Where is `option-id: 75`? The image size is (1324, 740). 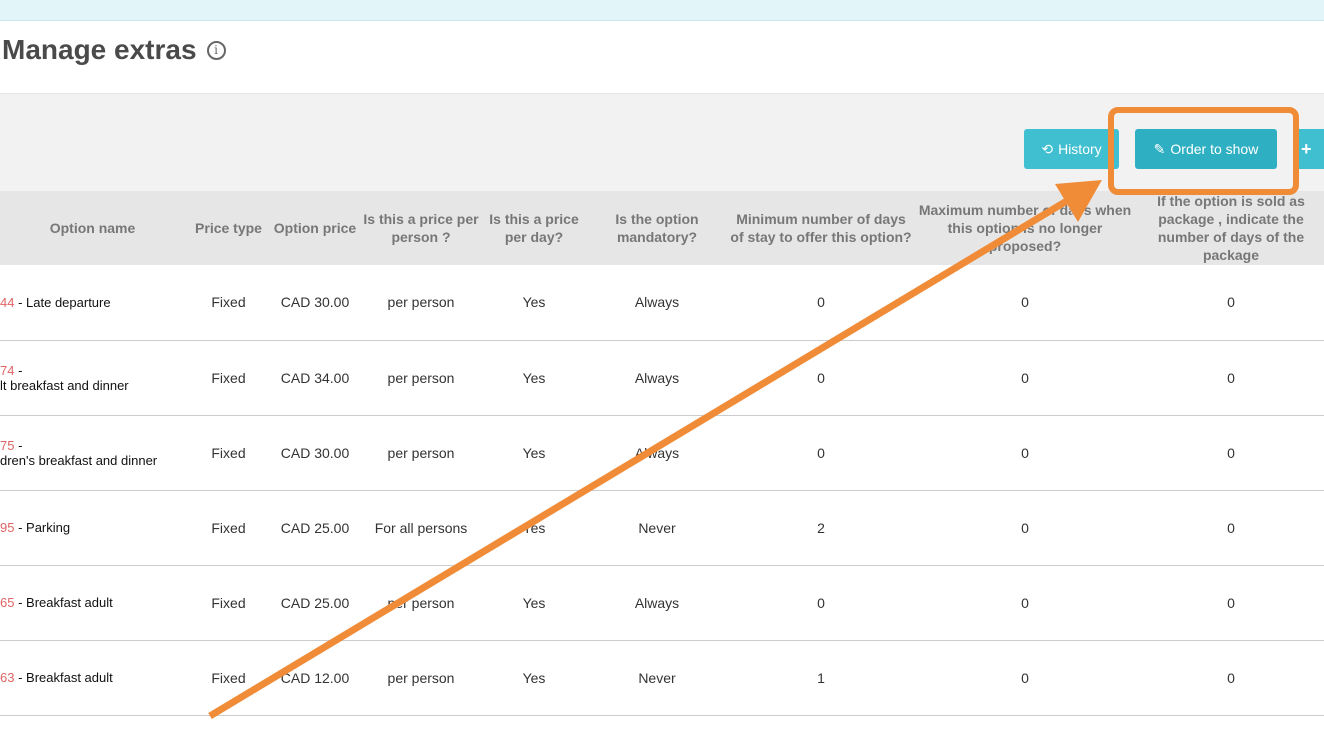
option-id: 75 is located at coordinates (7, 445).